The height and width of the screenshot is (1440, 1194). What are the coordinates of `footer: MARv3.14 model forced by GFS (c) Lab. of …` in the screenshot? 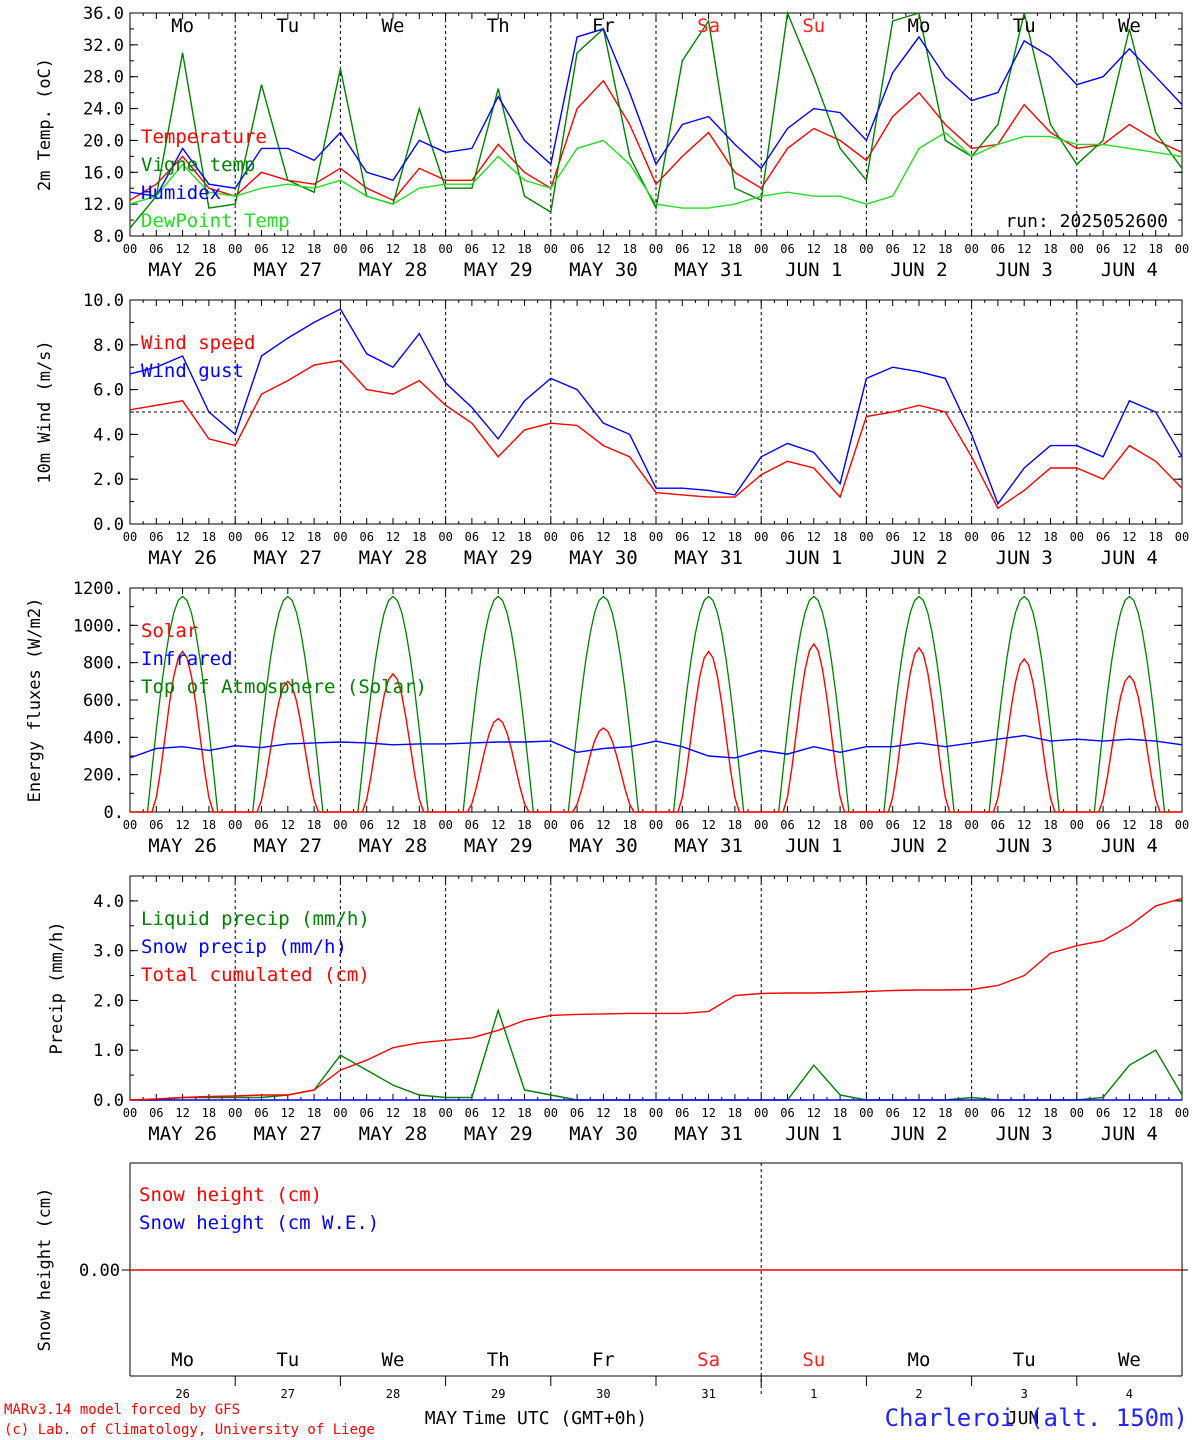 It's located at (596, 1420).